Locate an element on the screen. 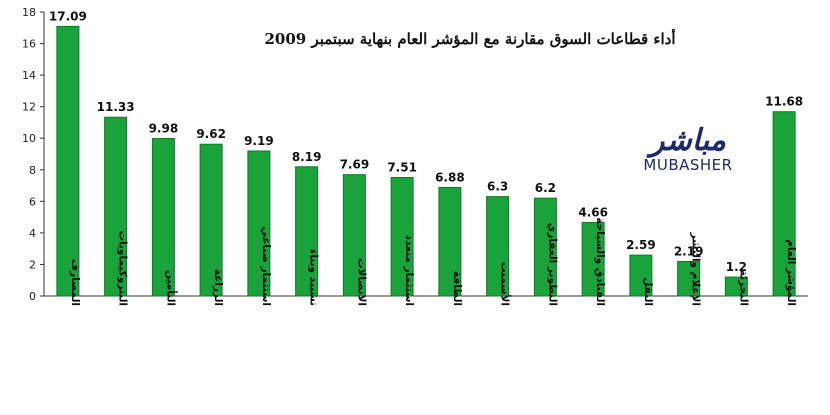  y-axis: 0 2 4 6 8 10 12 14 16 18 is located at coordinates (33, 154).